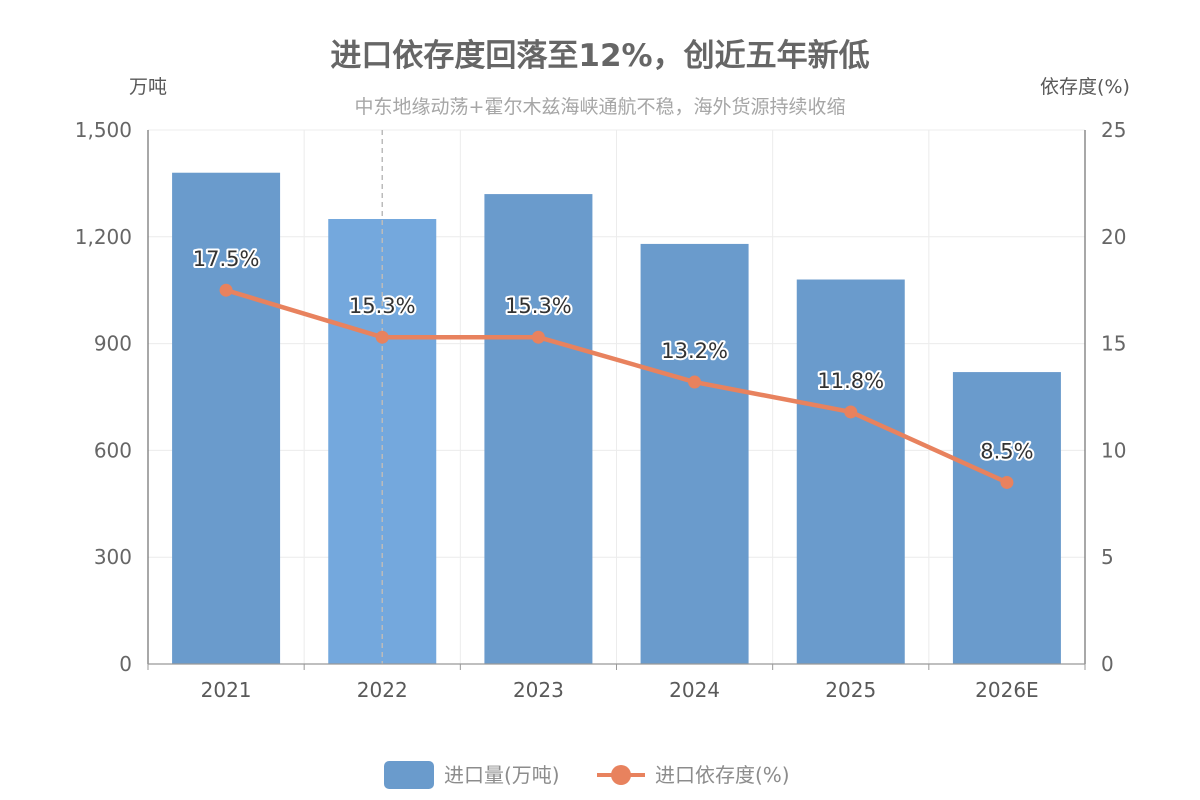 The image size is (1200, 800). What do you see at coordinates (538, 429) in the screenshot?
I see `bar-2023` at bounding box center [538, 429].